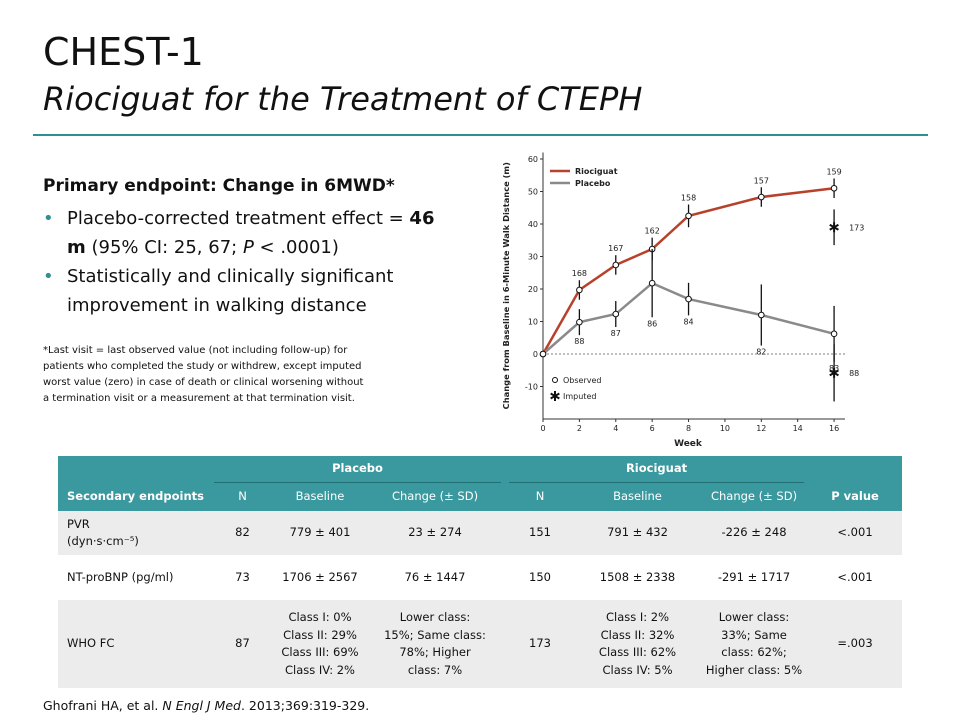 The height and width of the screenshot is (720, 960). What do you see at coordinates (435, 577) in the screenshot?
I see `table-cell: 76 ± 1447` at bounding box center [435, 577].